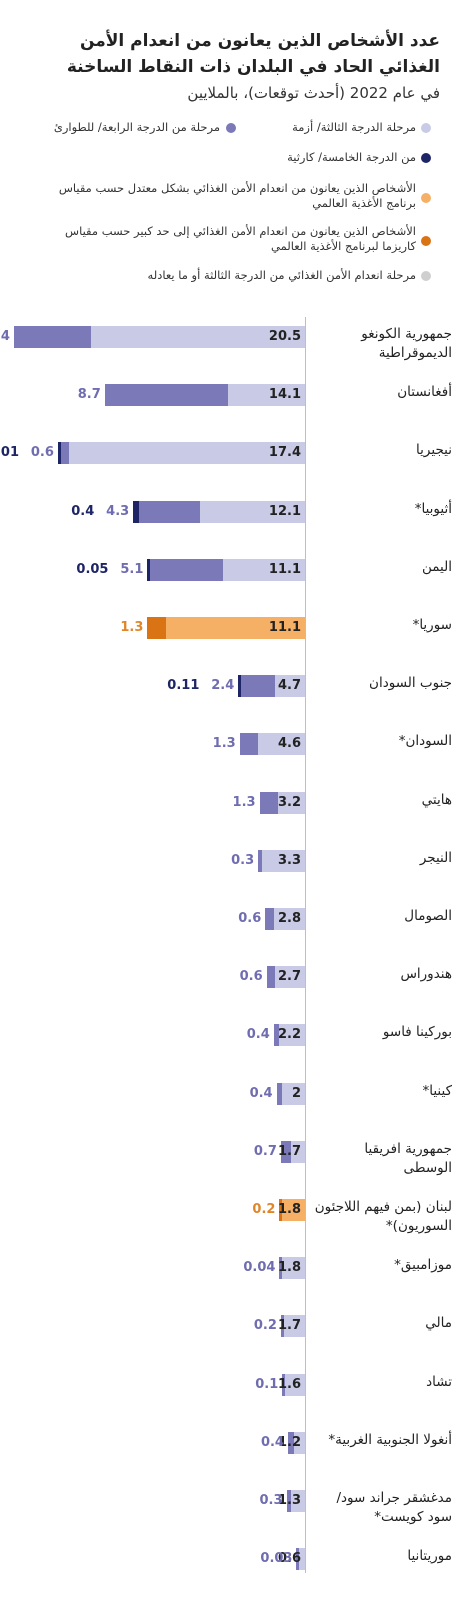 The width and height of the screenshot is (452, 1600). Describe the element at coordinates (437, 1090) in the screenshot. I see `category-label: كينيا*` at that location.